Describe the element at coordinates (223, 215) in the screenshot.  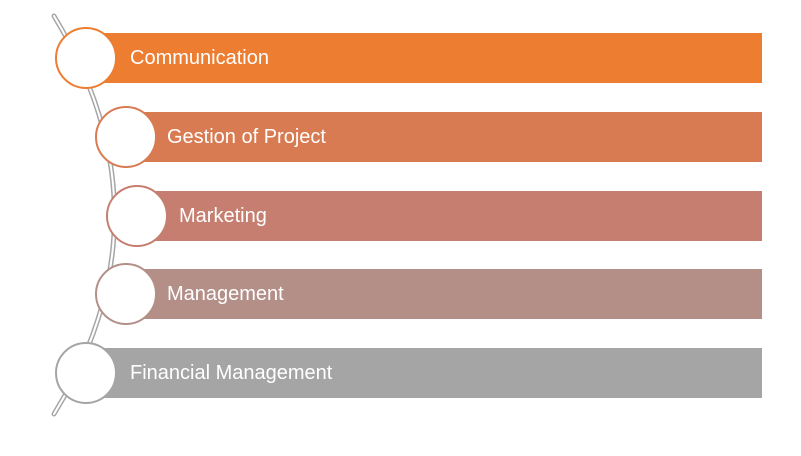
I see `list-item-label: Marketing` at that location.